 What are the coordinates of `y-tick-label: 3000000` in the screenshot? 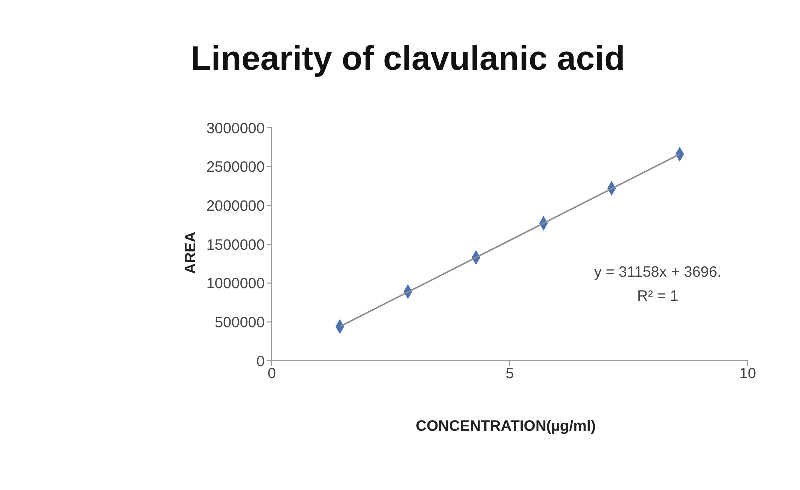 It's located at (235, 129).